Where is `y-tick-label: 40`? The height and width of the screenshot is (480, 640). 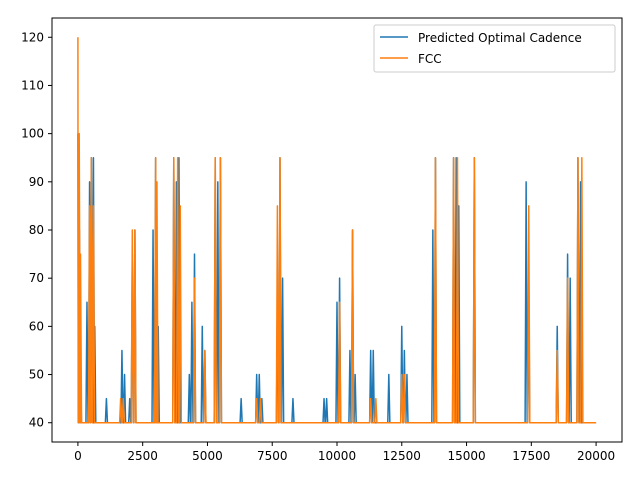
y-tick-label: 40 is located at coordinates (36, 423).